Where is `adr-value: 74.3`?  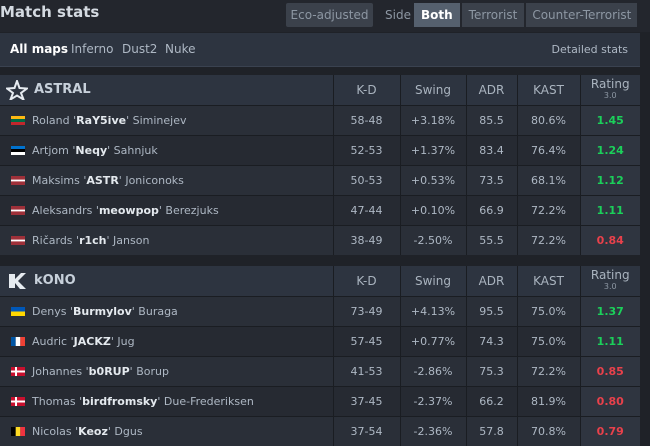 adr-value: 74.3 is located at coordinates (491, 342).